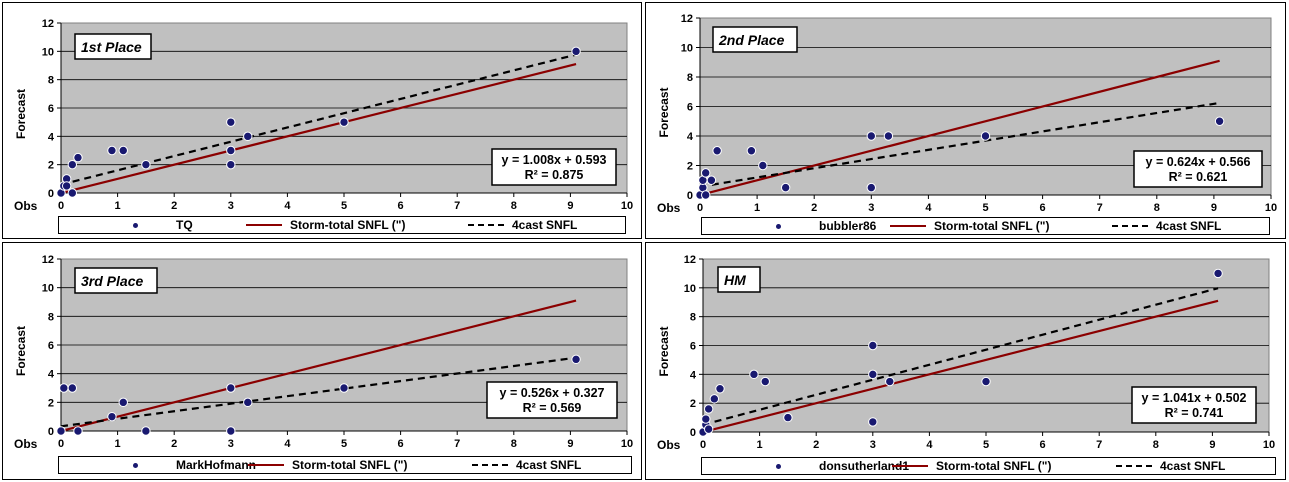 The image size is (1289, 482). Describe the element at coordinates (1194, 413) in the screenshot. I see `r-squared: R² = 0.741` at that location.